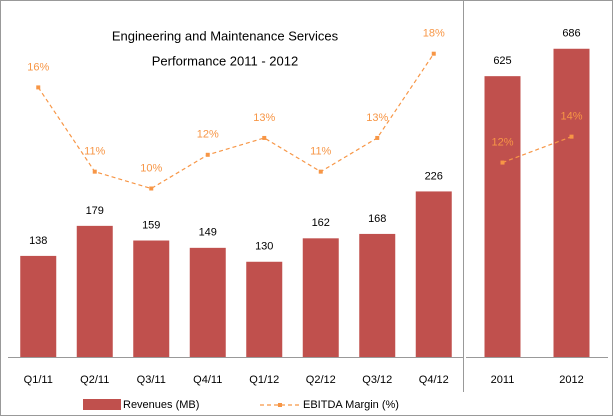 The image size is (614, 417). I want to click on bar-value-label: 226, so click(434, 176).